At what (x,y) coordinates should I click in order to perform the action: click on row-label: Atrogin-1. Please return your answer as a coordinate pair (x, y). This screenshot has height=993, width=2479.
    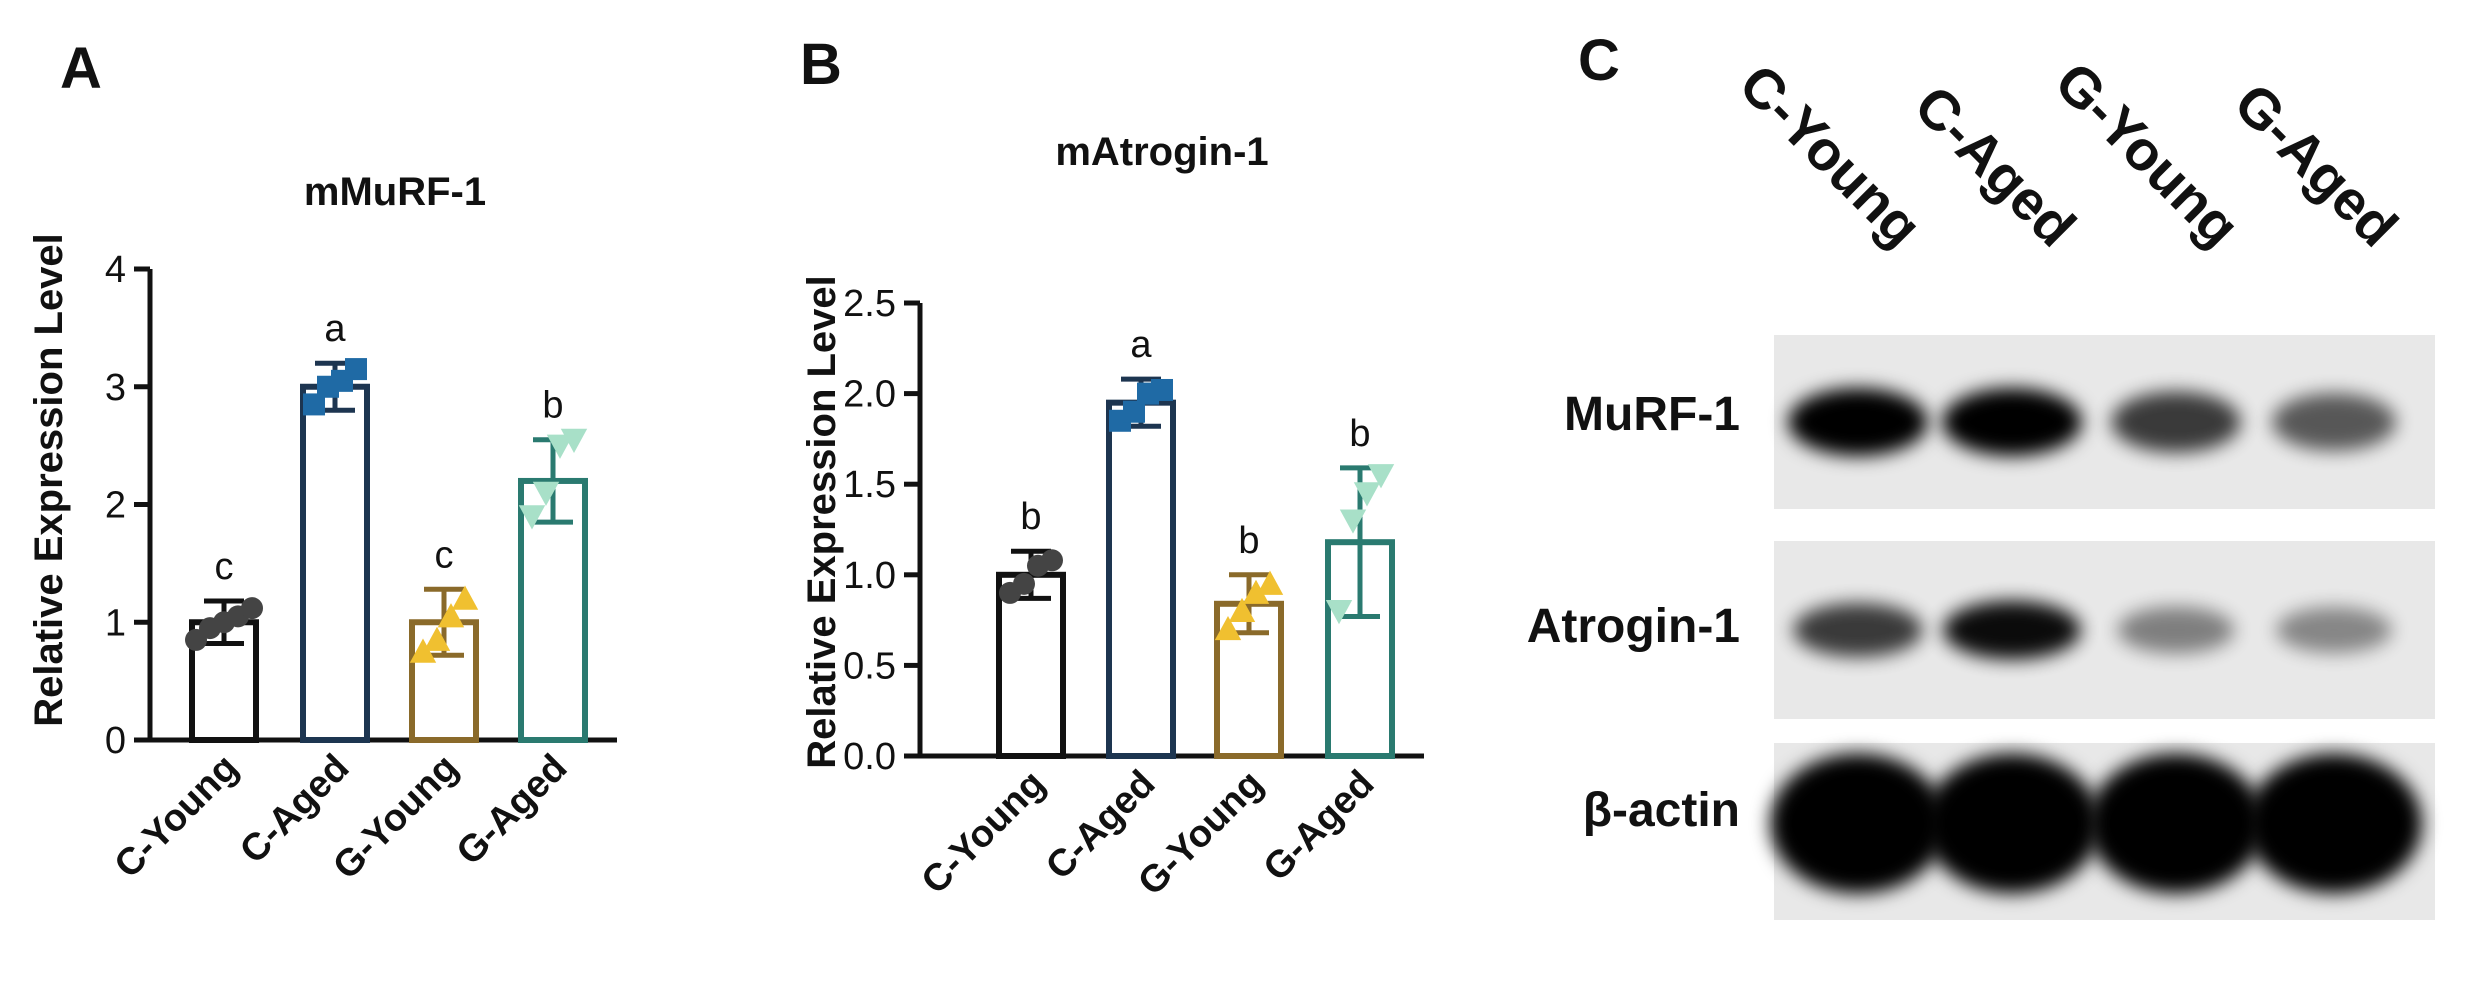
    Looking at the image, I should click on (1633, 626).